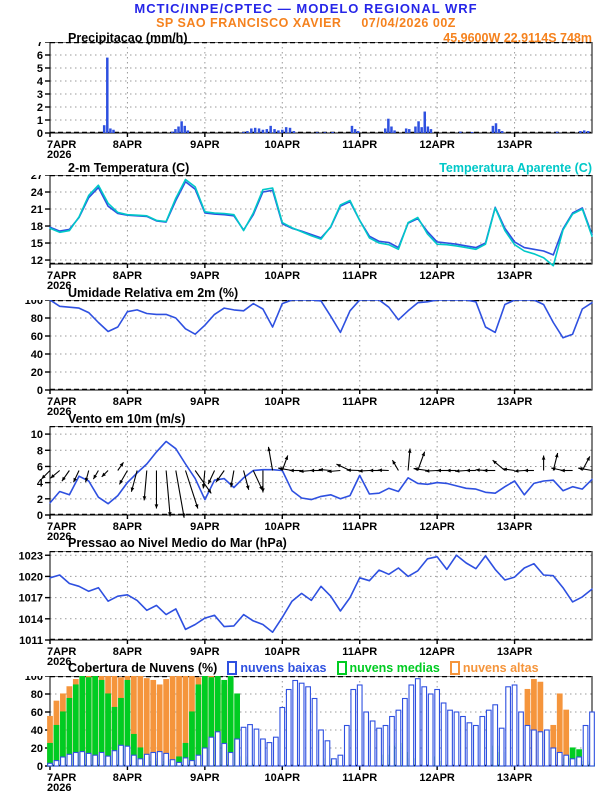 The width and height of the screenshot is (612, 792). I want to click on nuvens-altas-label: nuvens altas, so click(500, 668).